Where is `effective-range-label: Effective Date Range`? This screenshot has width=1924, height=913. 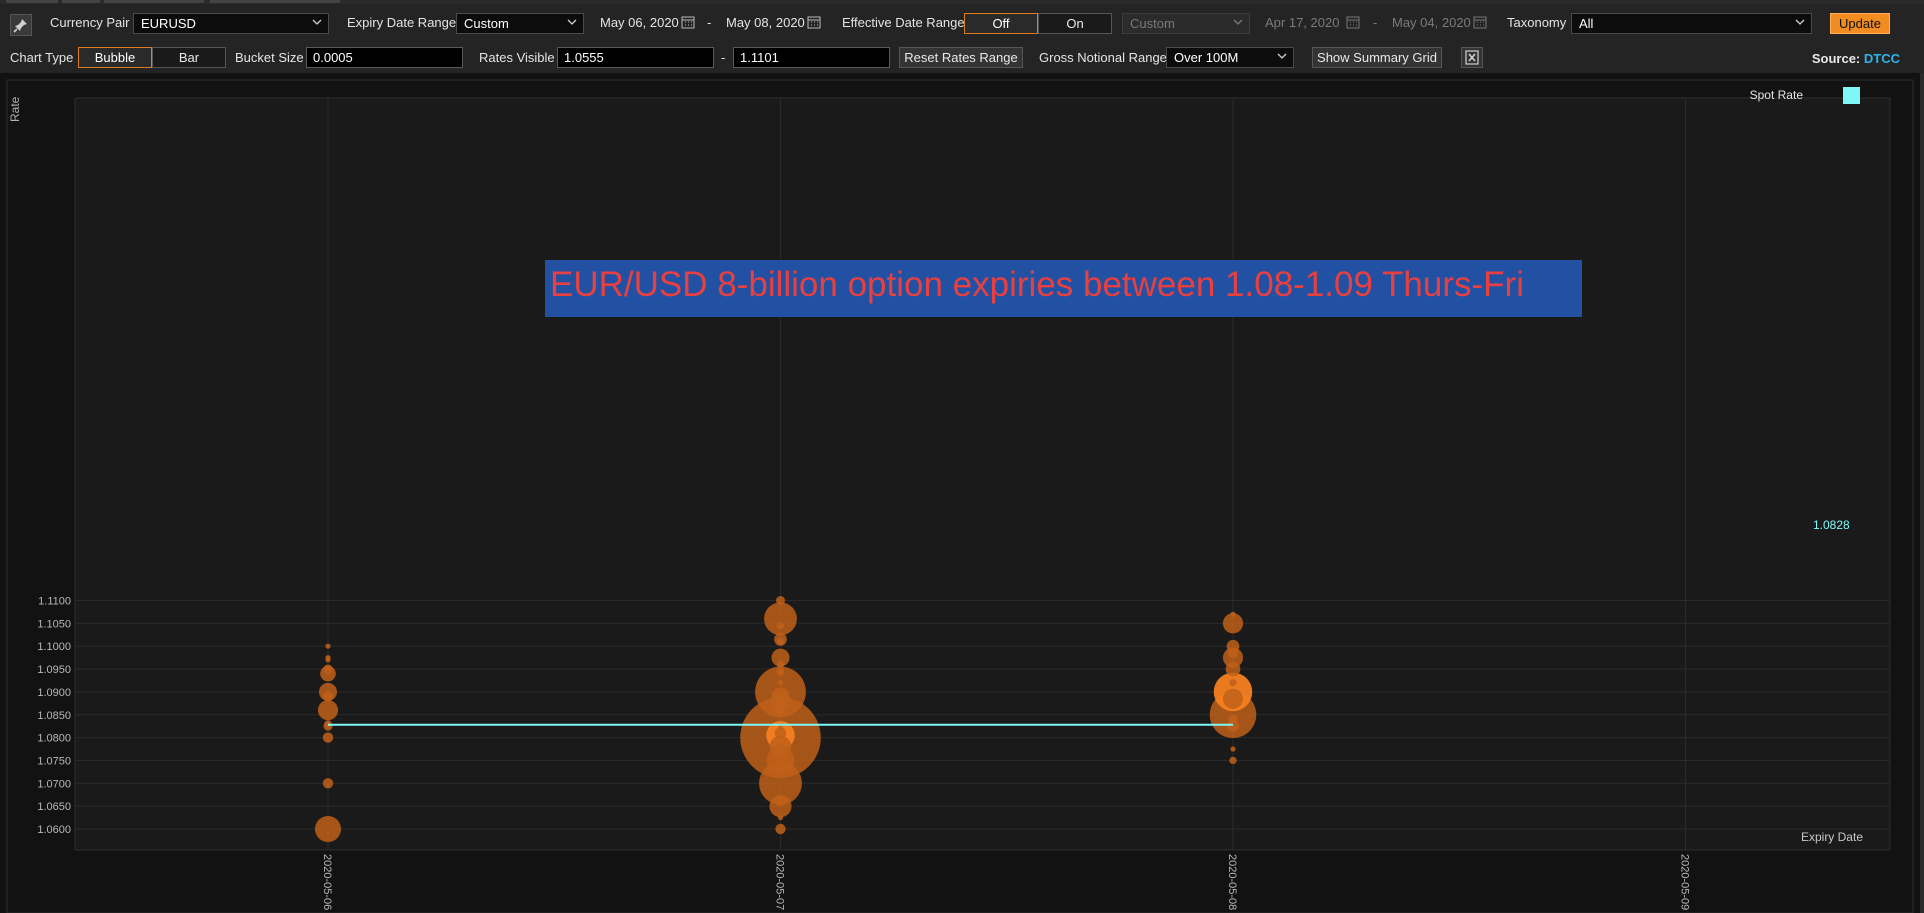 effective-range-label: Effective Date Range is located at coordinates (903, 22).